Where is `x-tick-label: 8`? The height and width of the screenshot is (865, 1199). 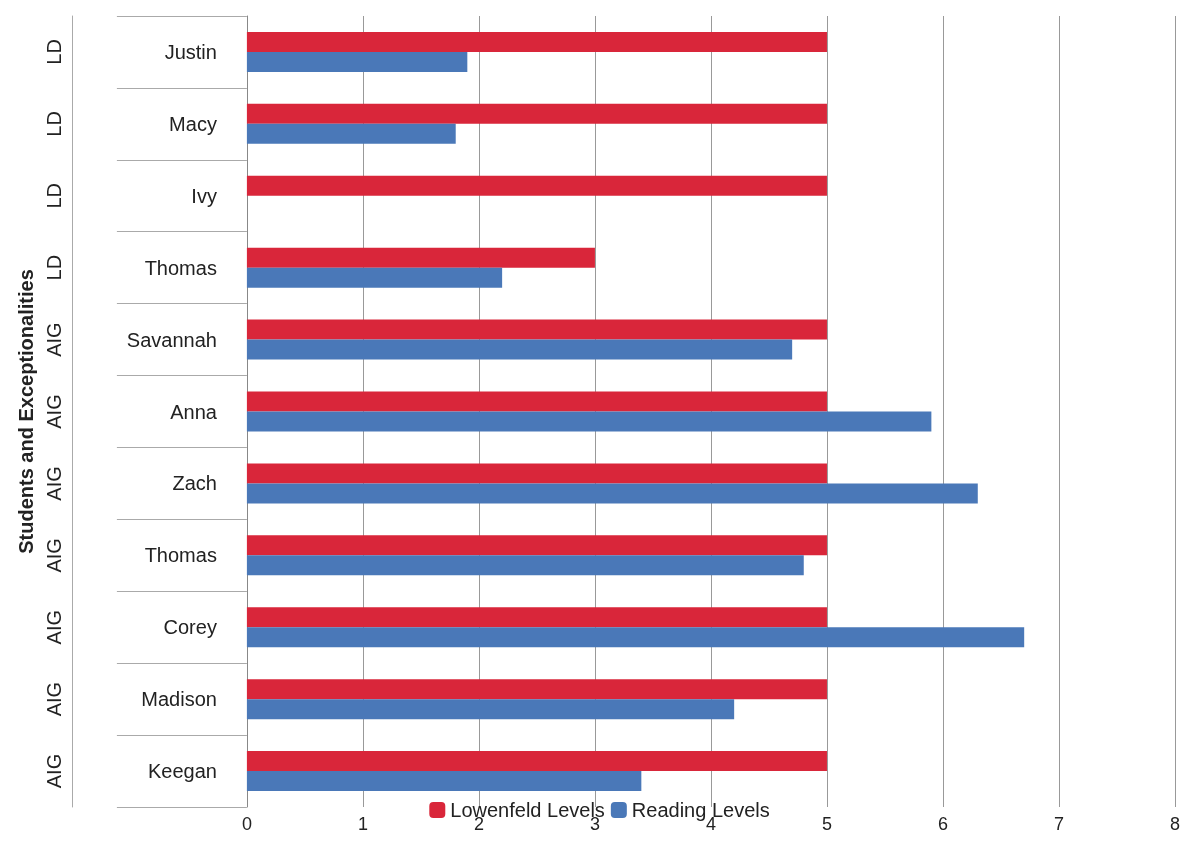 x-tick-label: 8 is located at coordinates (1175, 824).